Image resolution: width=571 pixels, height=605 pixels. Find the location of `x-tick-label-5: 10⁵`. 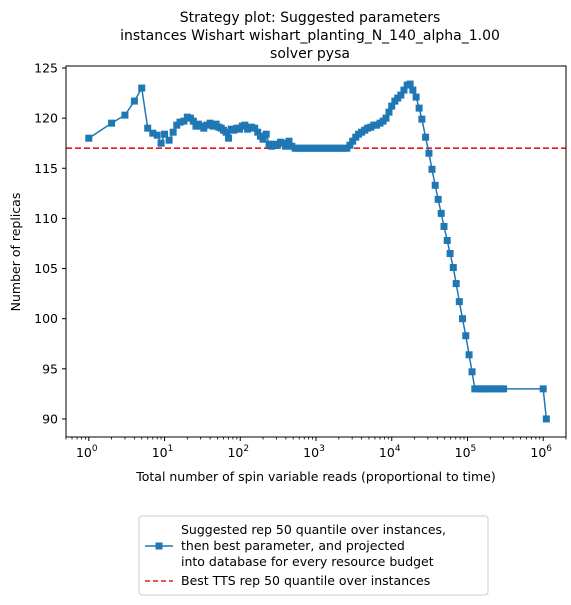

x-tick-label-5: 10⁵ is located at coordinates (466, 452).